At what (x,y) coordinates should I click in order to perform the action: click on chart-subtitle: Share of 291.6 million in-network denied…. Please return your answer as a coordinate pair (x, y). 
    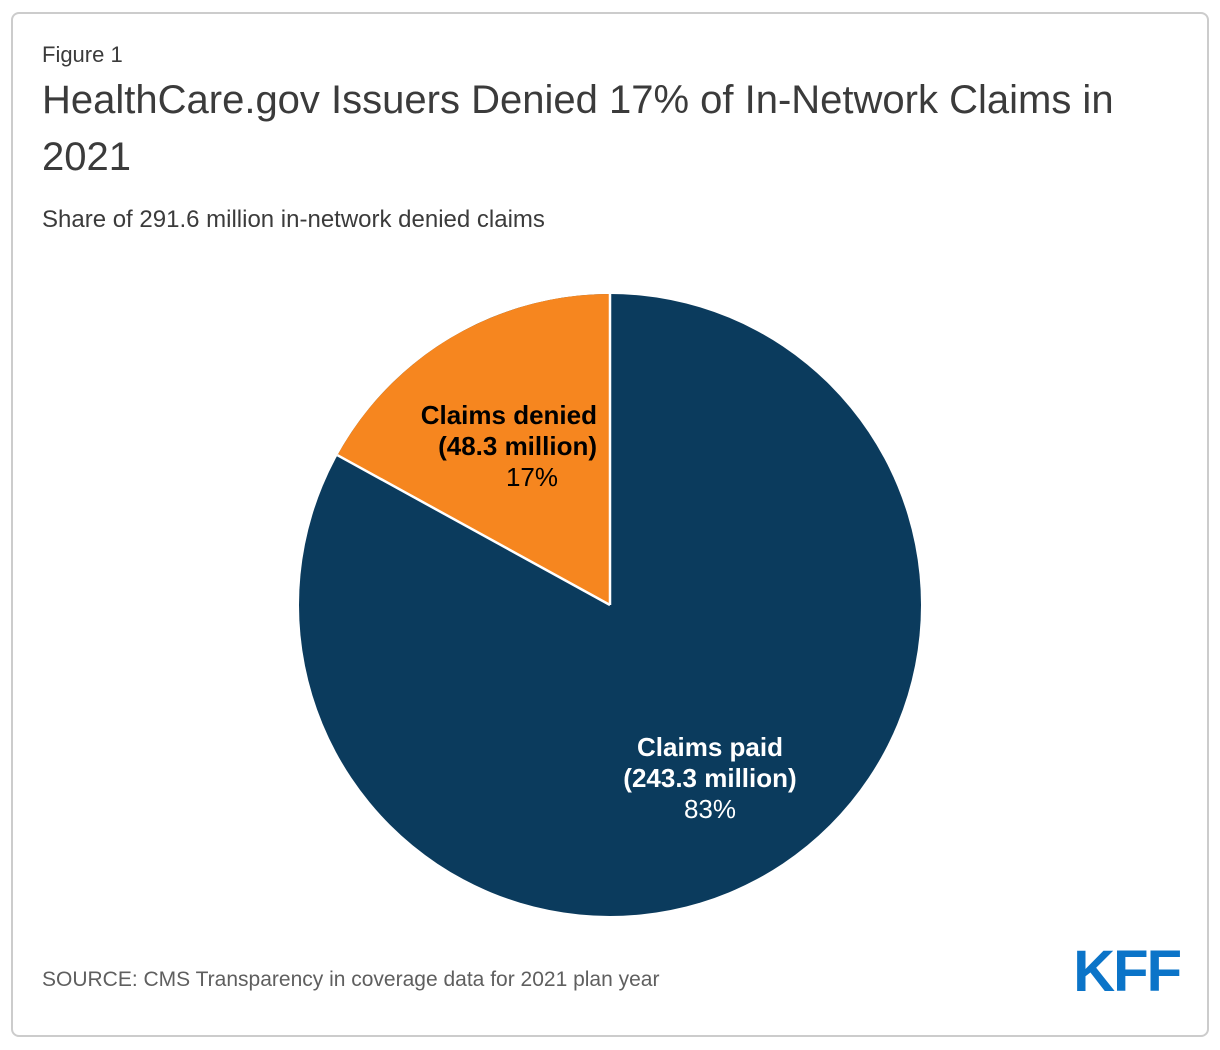
    Looking at the image, I should click on (293, 219).